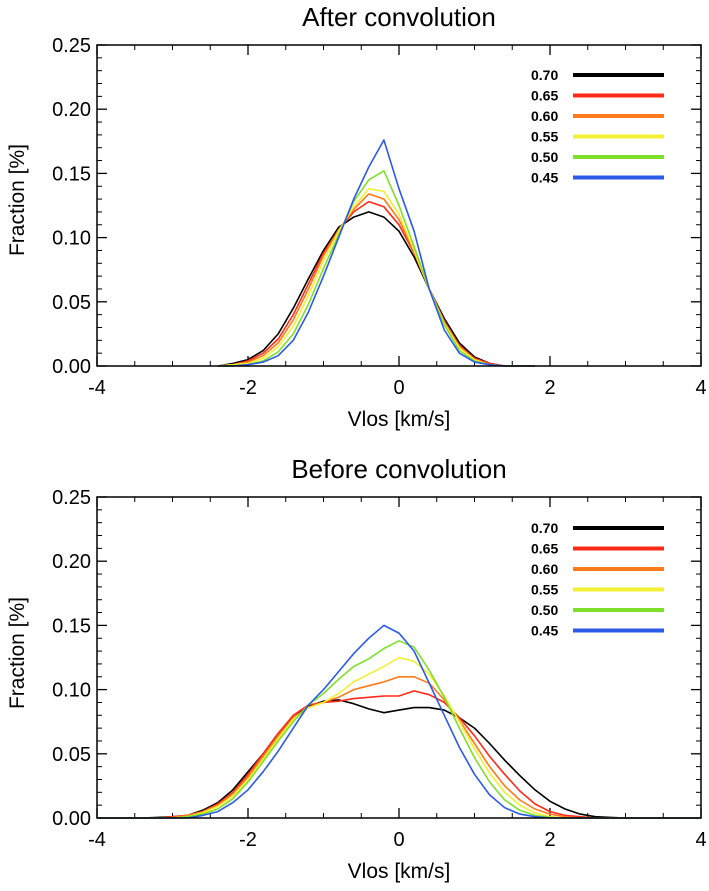 This screenshot has height=891, width=709. I want to click on series-line-0.50, so click(376, 268).